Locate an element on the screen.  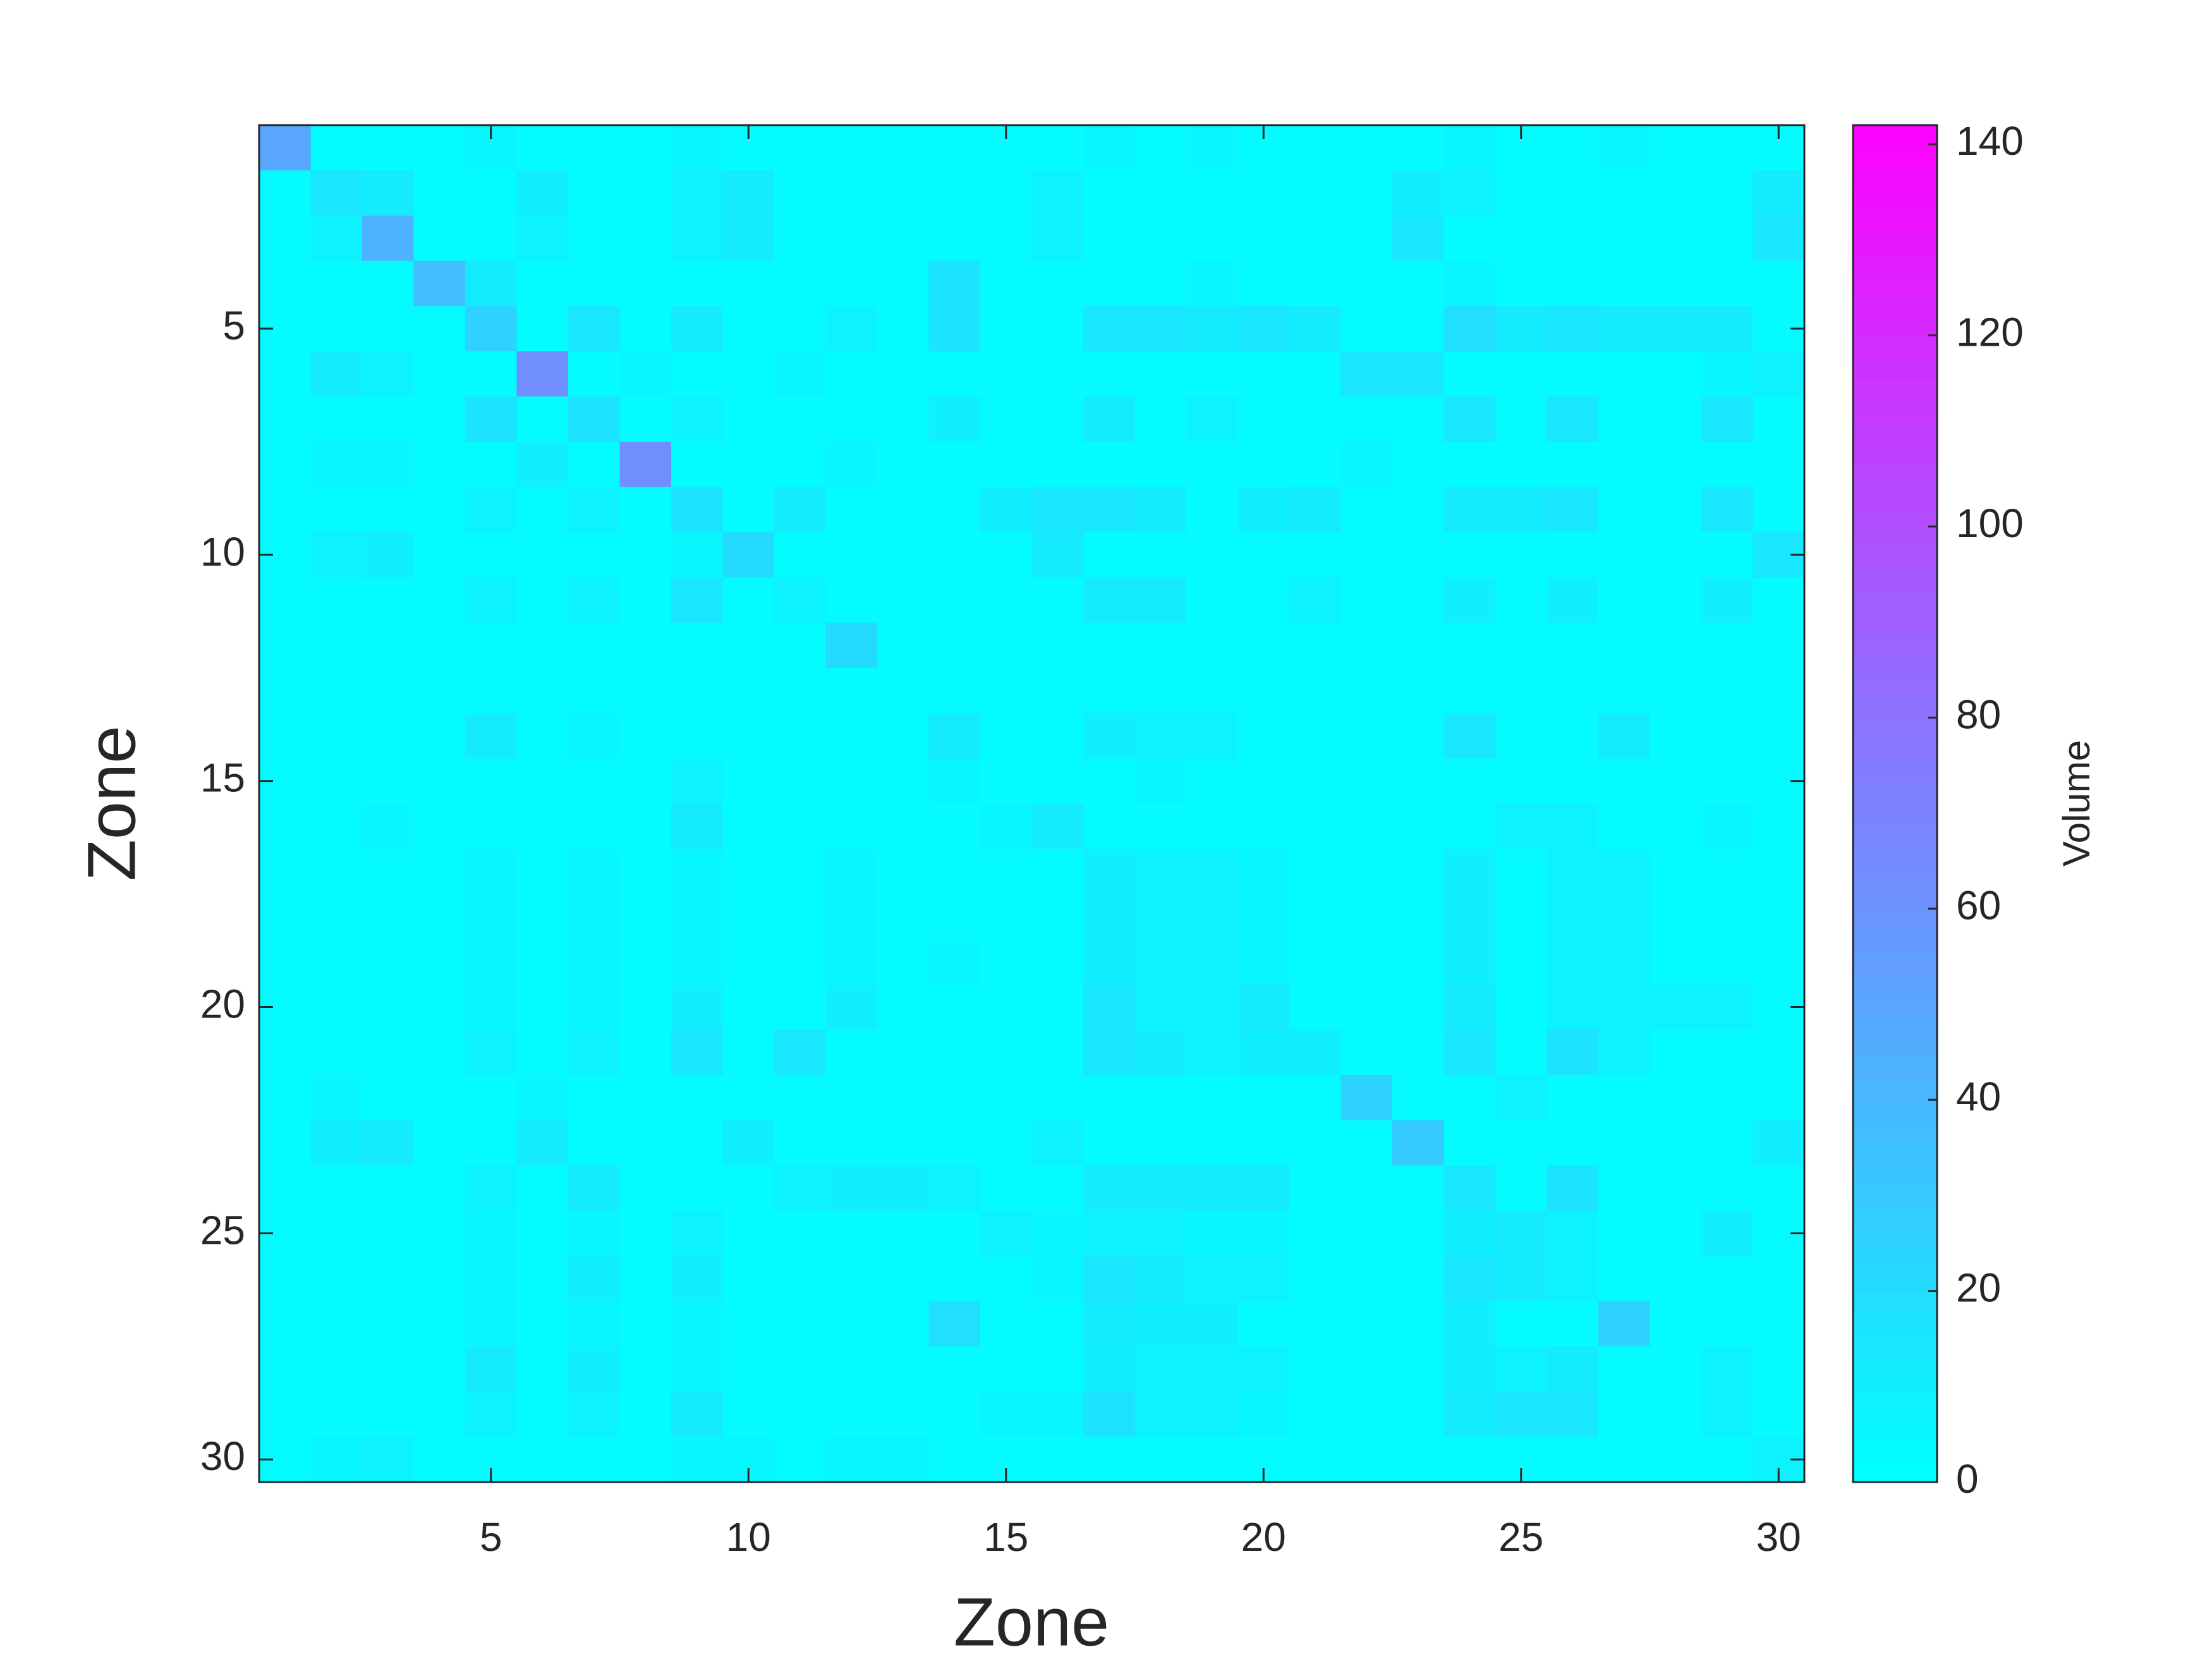
colorbar-label: Volume is located at coordinates (2076, 803).